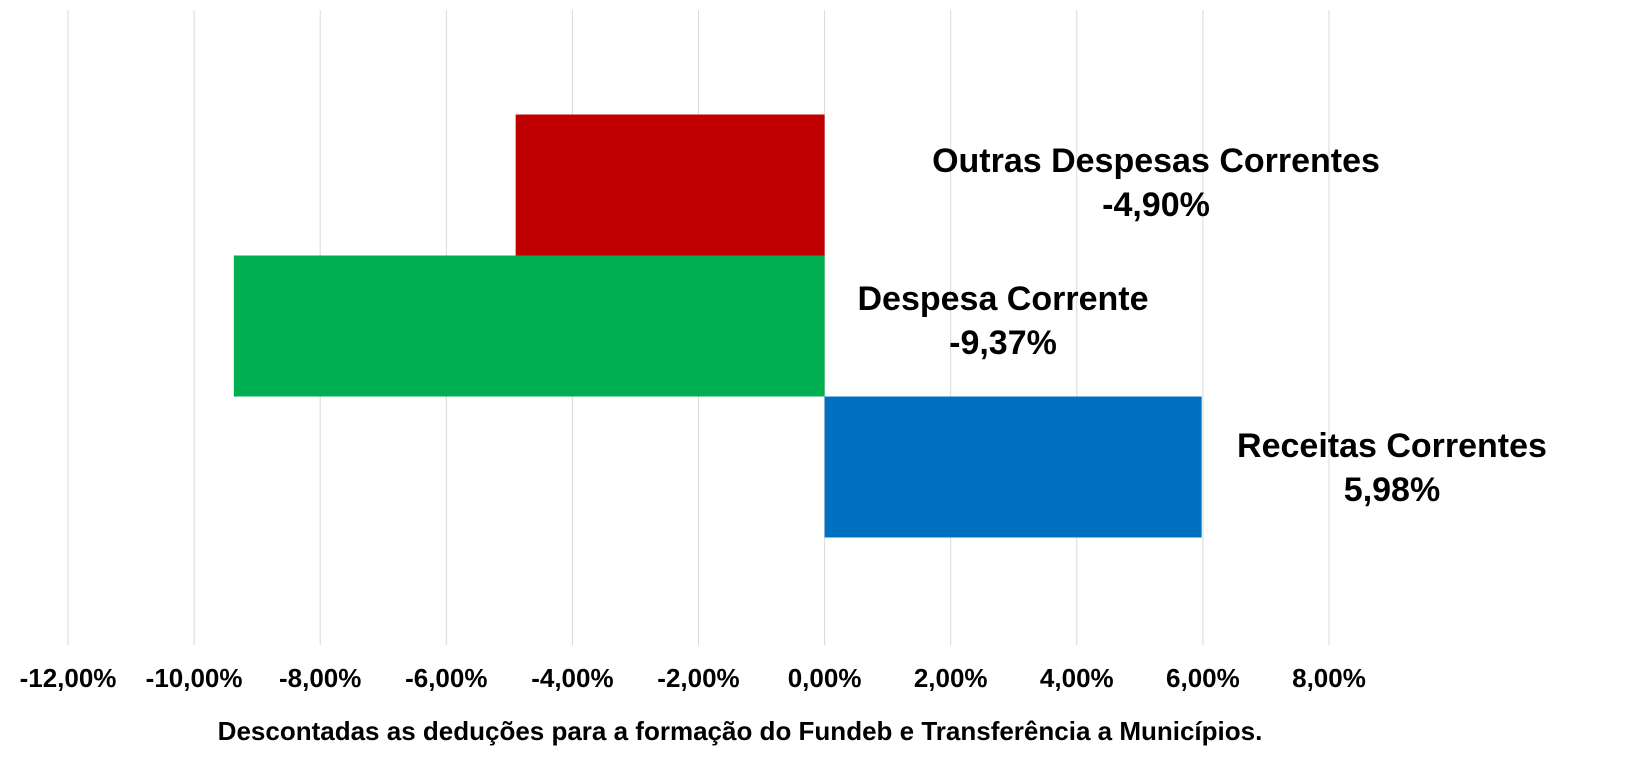 The image size is (1631, 776). What do you see at coordinates (698, 678) in the screenshot?
I see `x-tick-label: -2,00%` at bounding box center [698, 678].